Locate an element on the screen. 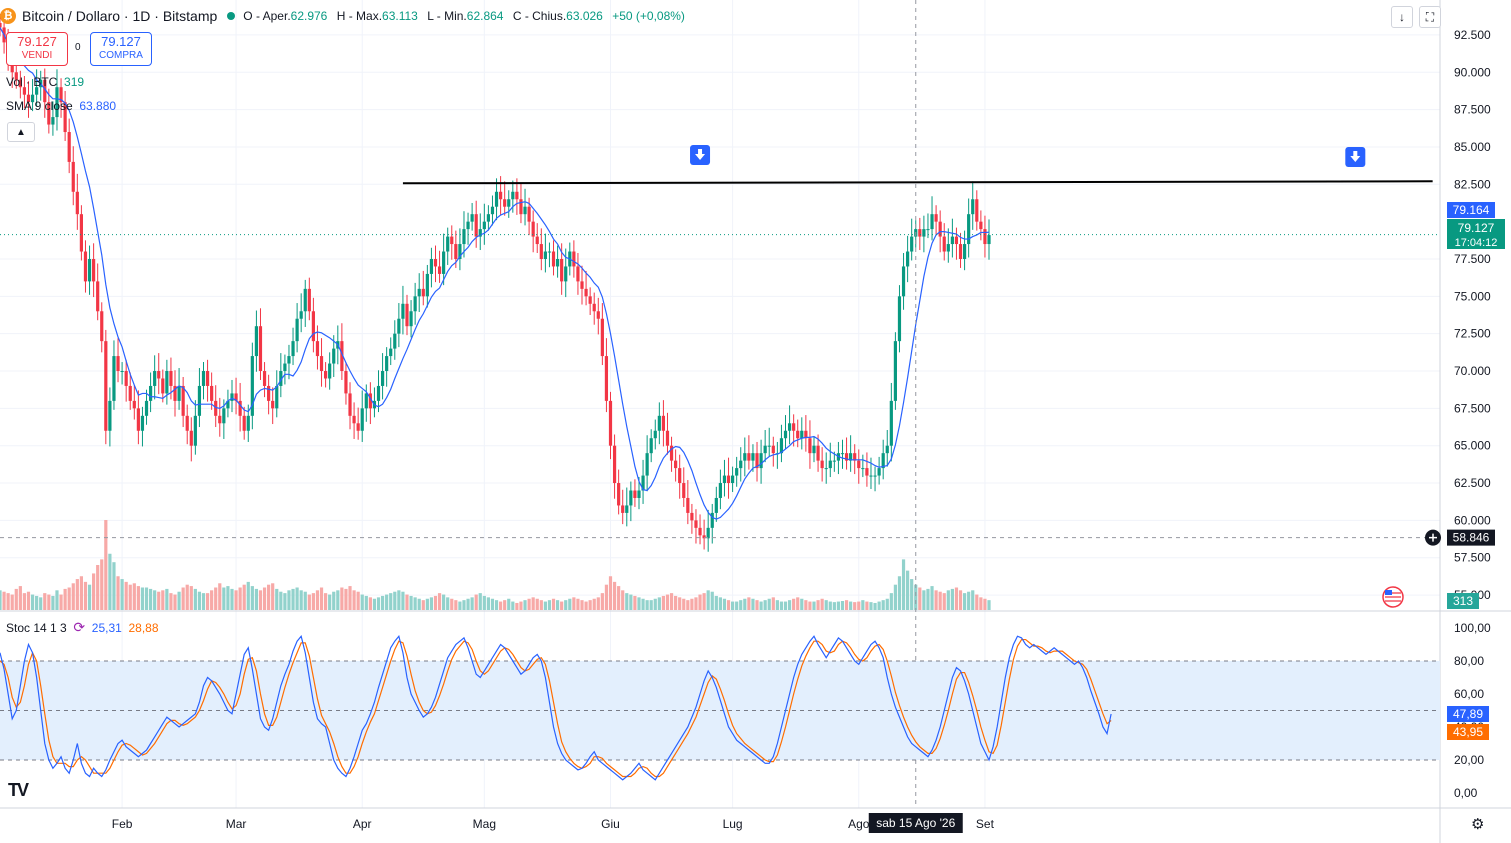 The width and height of the screenshot is (1511, 843). price-tick-label: 62.500 is located at coordinates (1472, 483).